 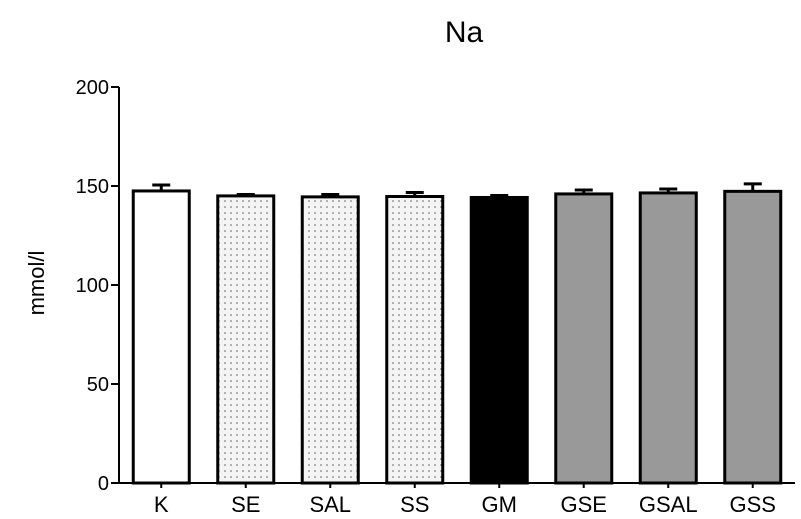 What do you see at coordinates (98, 385) in the screenshot?
I see `y-tick-label-50: 50` at bounding box center [98, 385].